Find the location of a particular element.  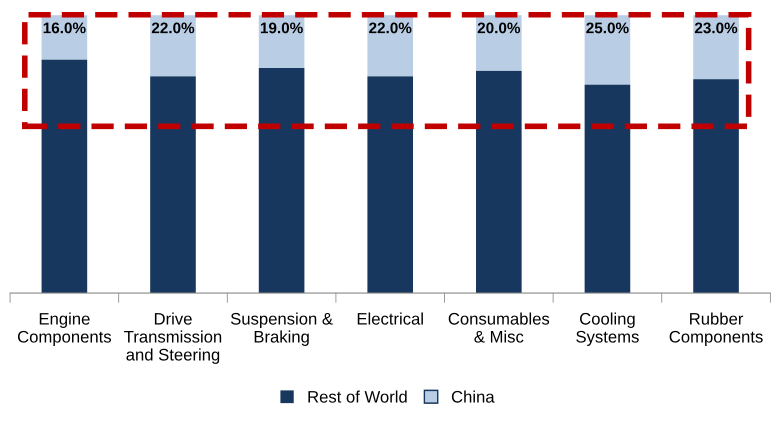

legend-label: Rest of World is located at coordinates (357, 396).